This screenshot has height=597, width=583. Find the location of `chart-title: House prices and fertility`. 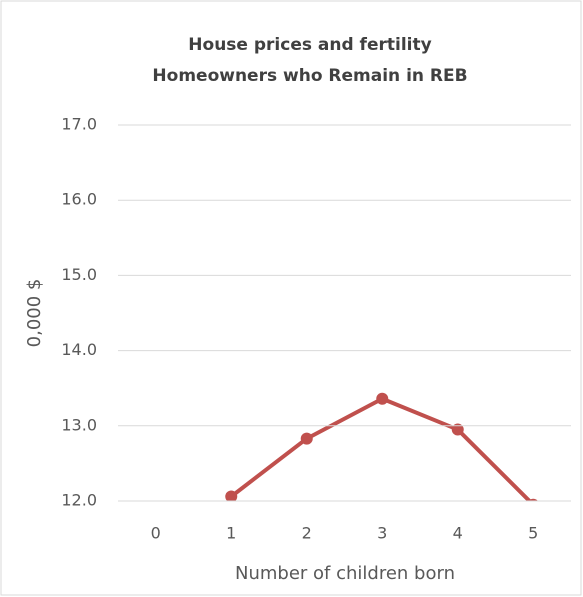

chart-title: House prices and fertility is located at coordinates (309, 45).